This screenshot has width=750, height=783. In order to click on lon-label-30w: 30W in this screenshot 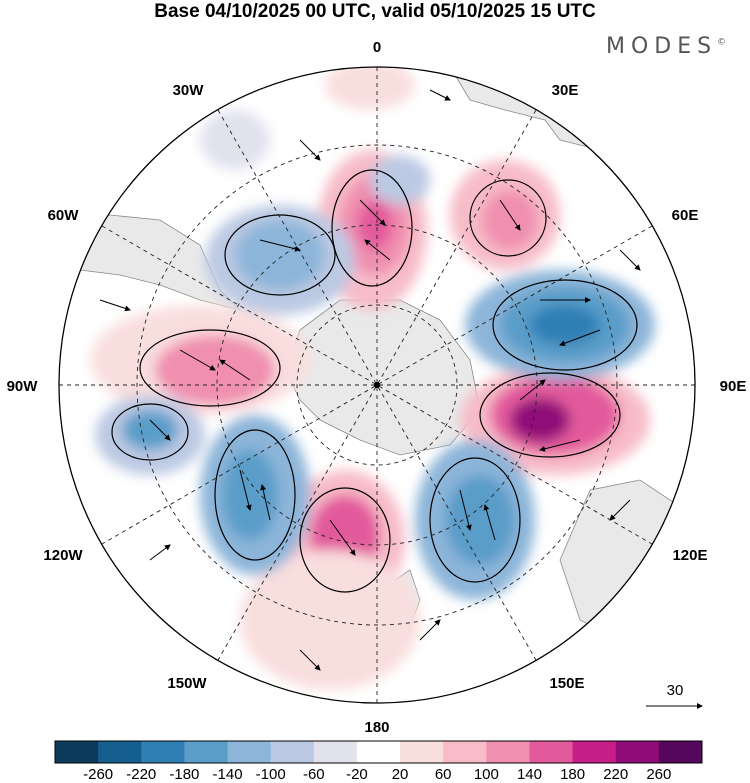, I will do `click(189, 90)`.